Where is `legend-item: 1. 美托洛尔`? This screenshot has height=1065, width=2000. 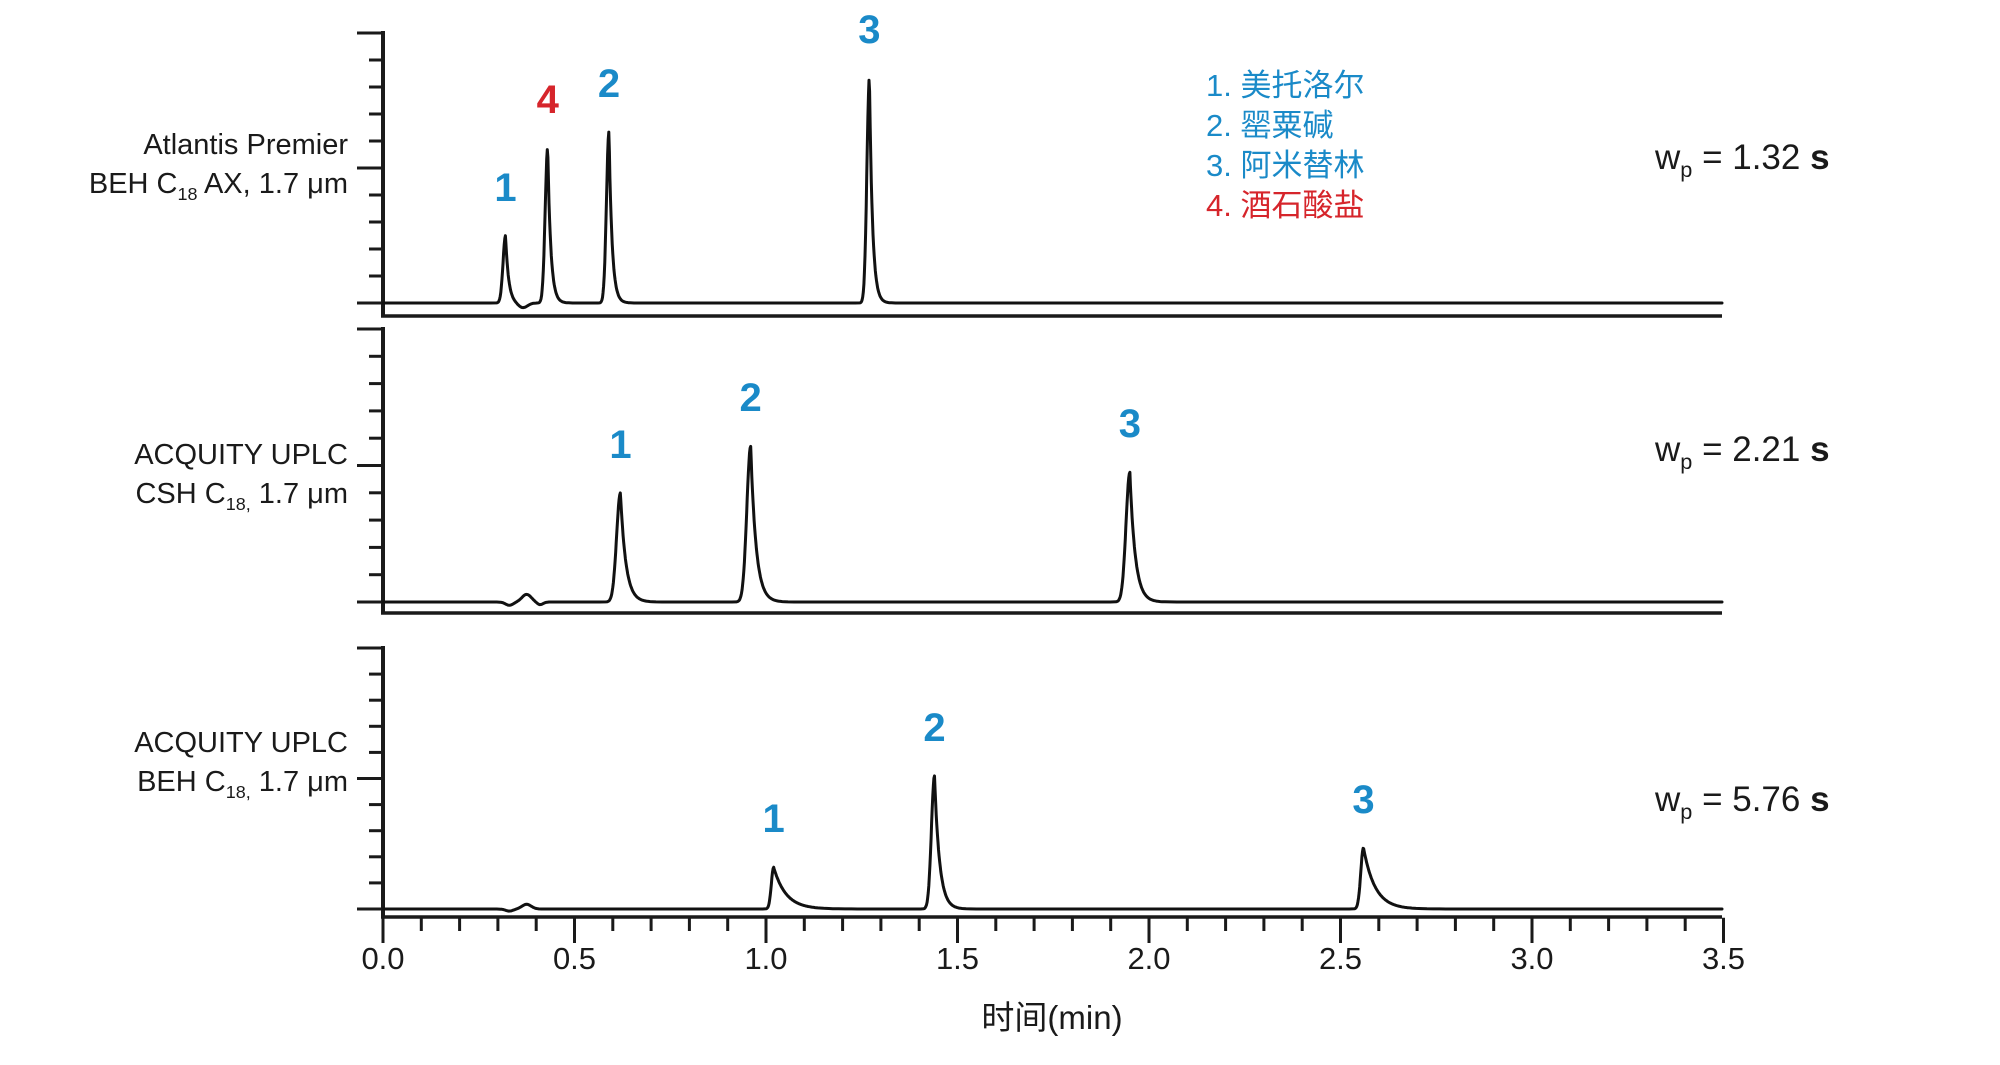 legend-item: 1. 美托洛尔 is located at coordinates (1285, 85).